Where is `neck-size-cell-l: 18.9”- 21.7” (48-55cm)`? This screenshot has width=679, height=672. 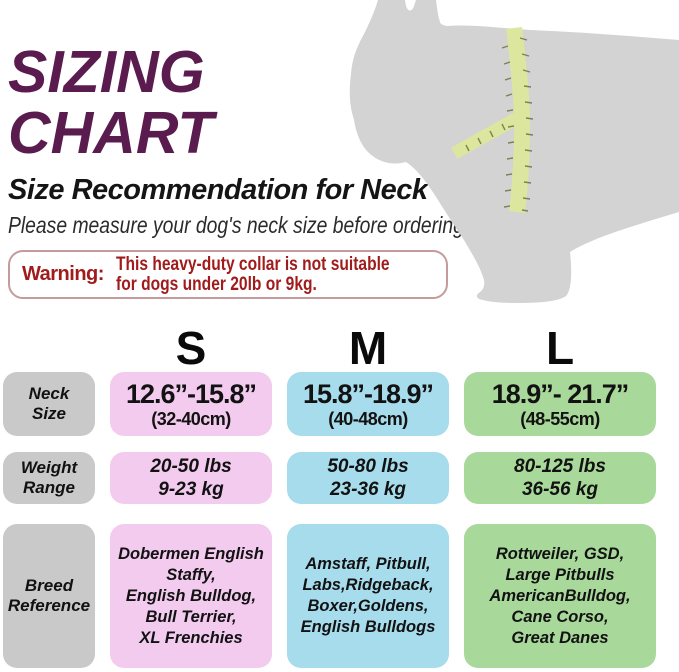 neck-size-cell-l: 18.9”- 21.7” (48-55cm) is located at coordinates (560, 404).